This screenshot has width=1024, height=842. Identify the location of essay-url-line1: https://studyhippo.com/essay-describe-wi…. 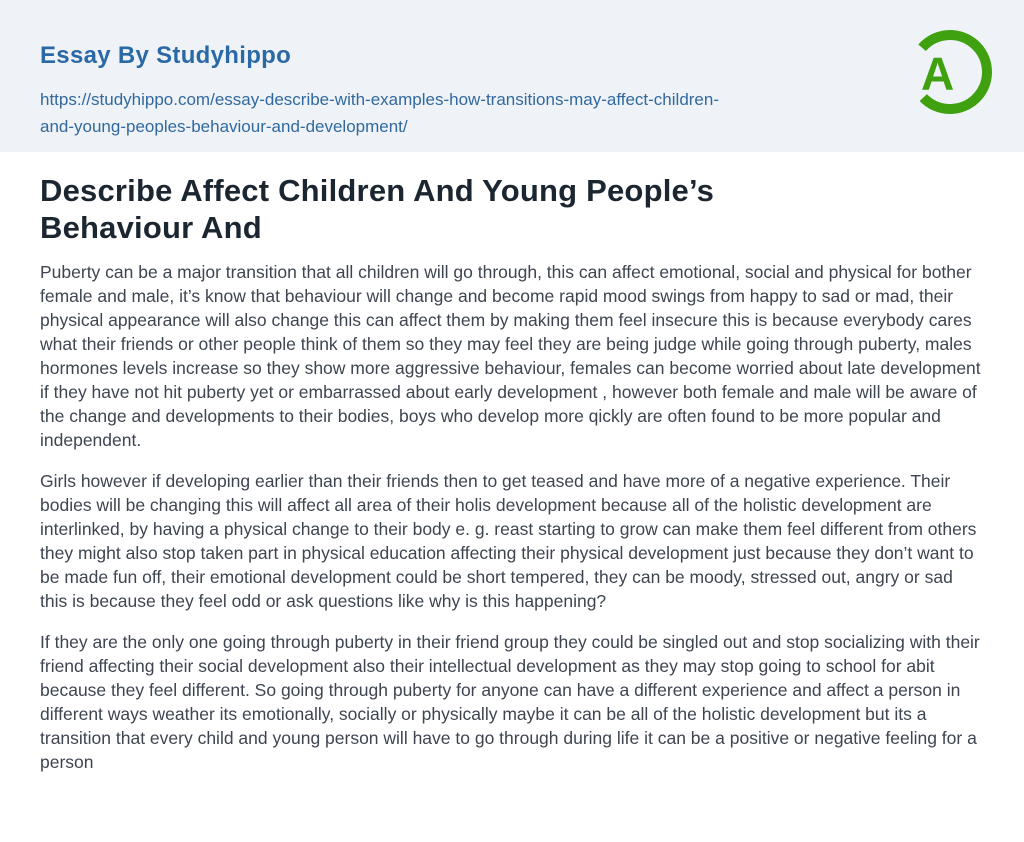
(380, 99).